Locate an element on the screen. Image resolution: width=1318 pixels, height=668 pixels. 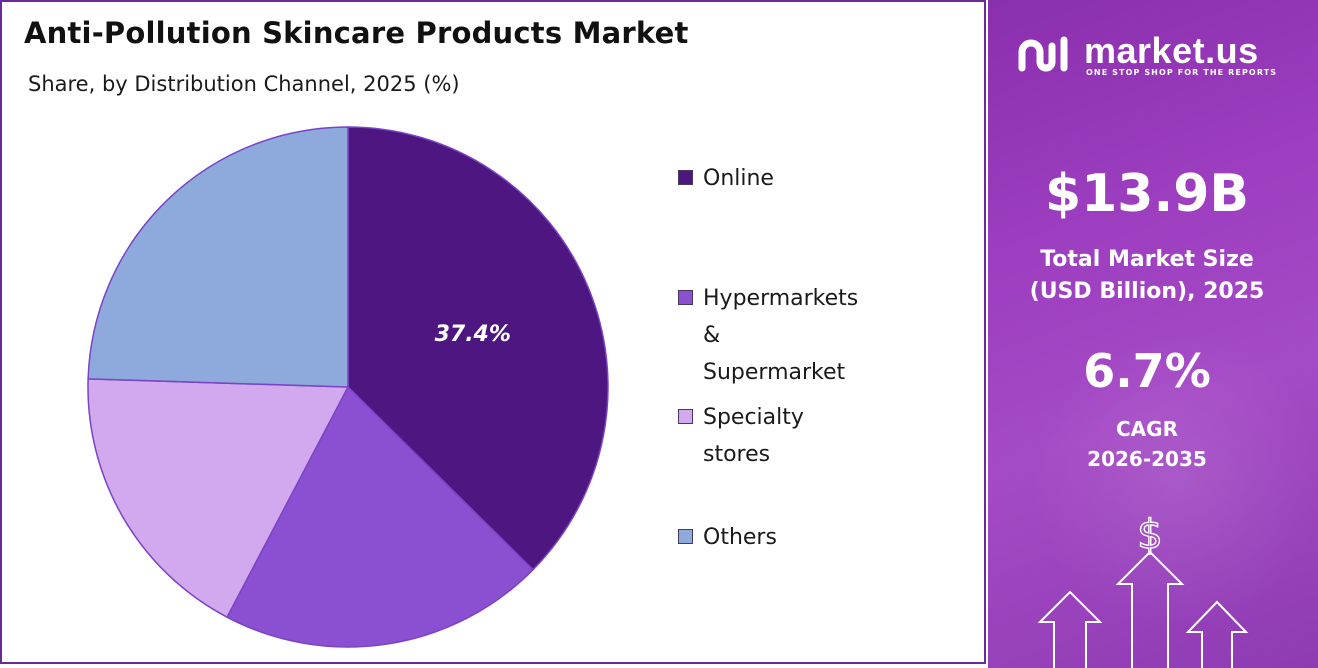
market-us-logo-icon is located at coordinates (1043, 54).